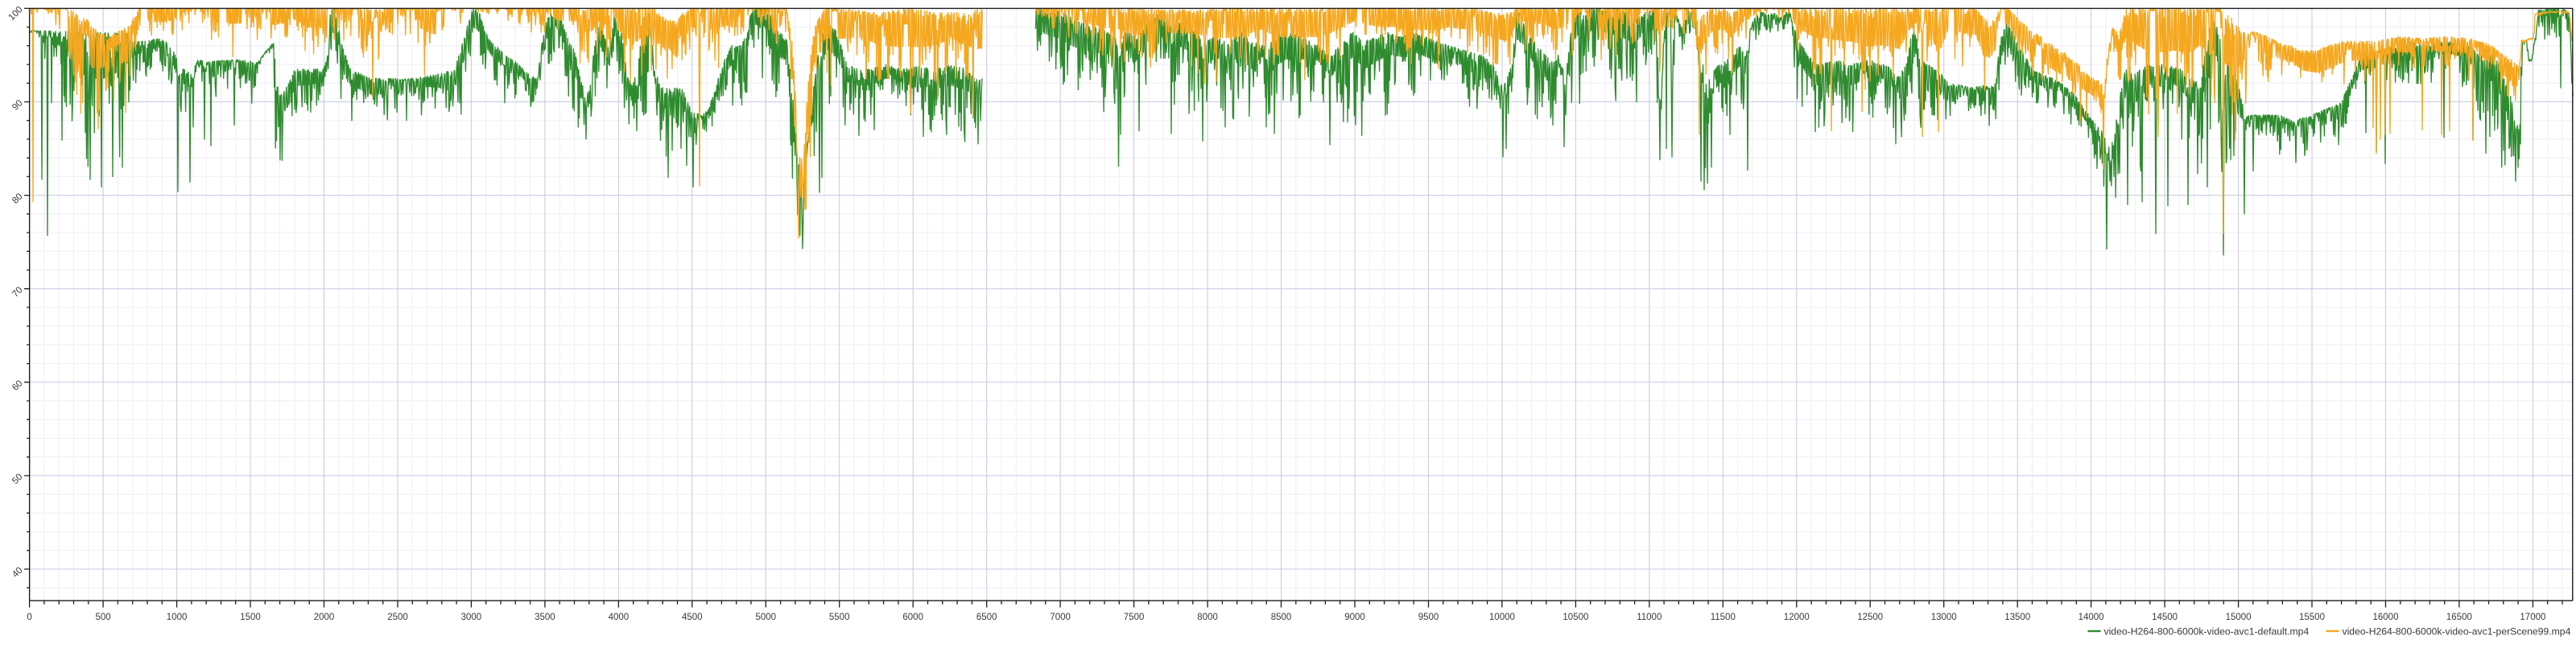  Describe the element at coordinates (397, 617) in the screenshot. I see `svg-text: 2500` at that location.